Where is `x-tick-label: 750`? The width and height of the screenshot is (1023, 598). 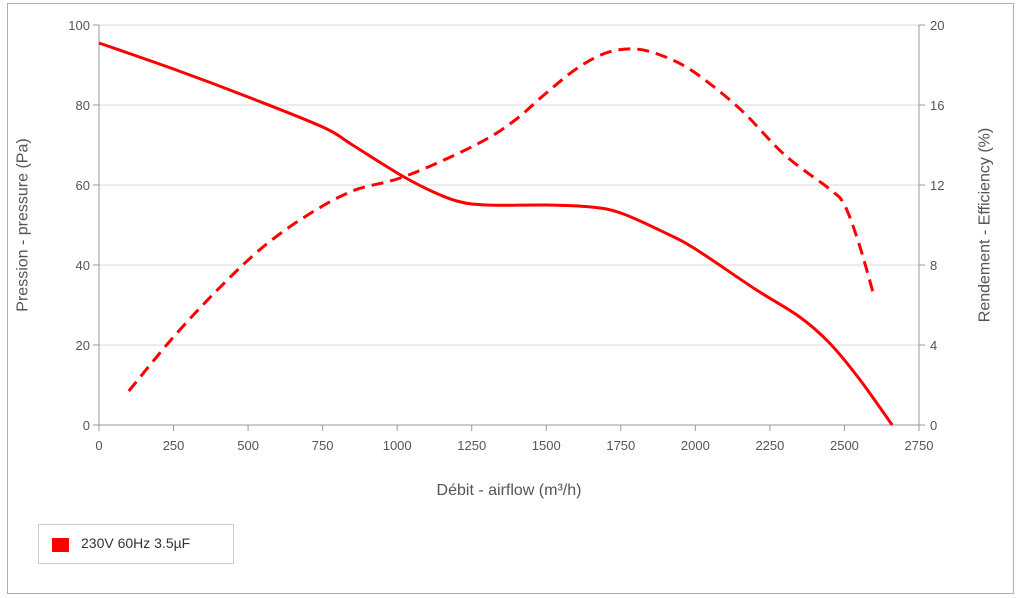
x-tick-label: 750 is located at coordinates (323, 445).